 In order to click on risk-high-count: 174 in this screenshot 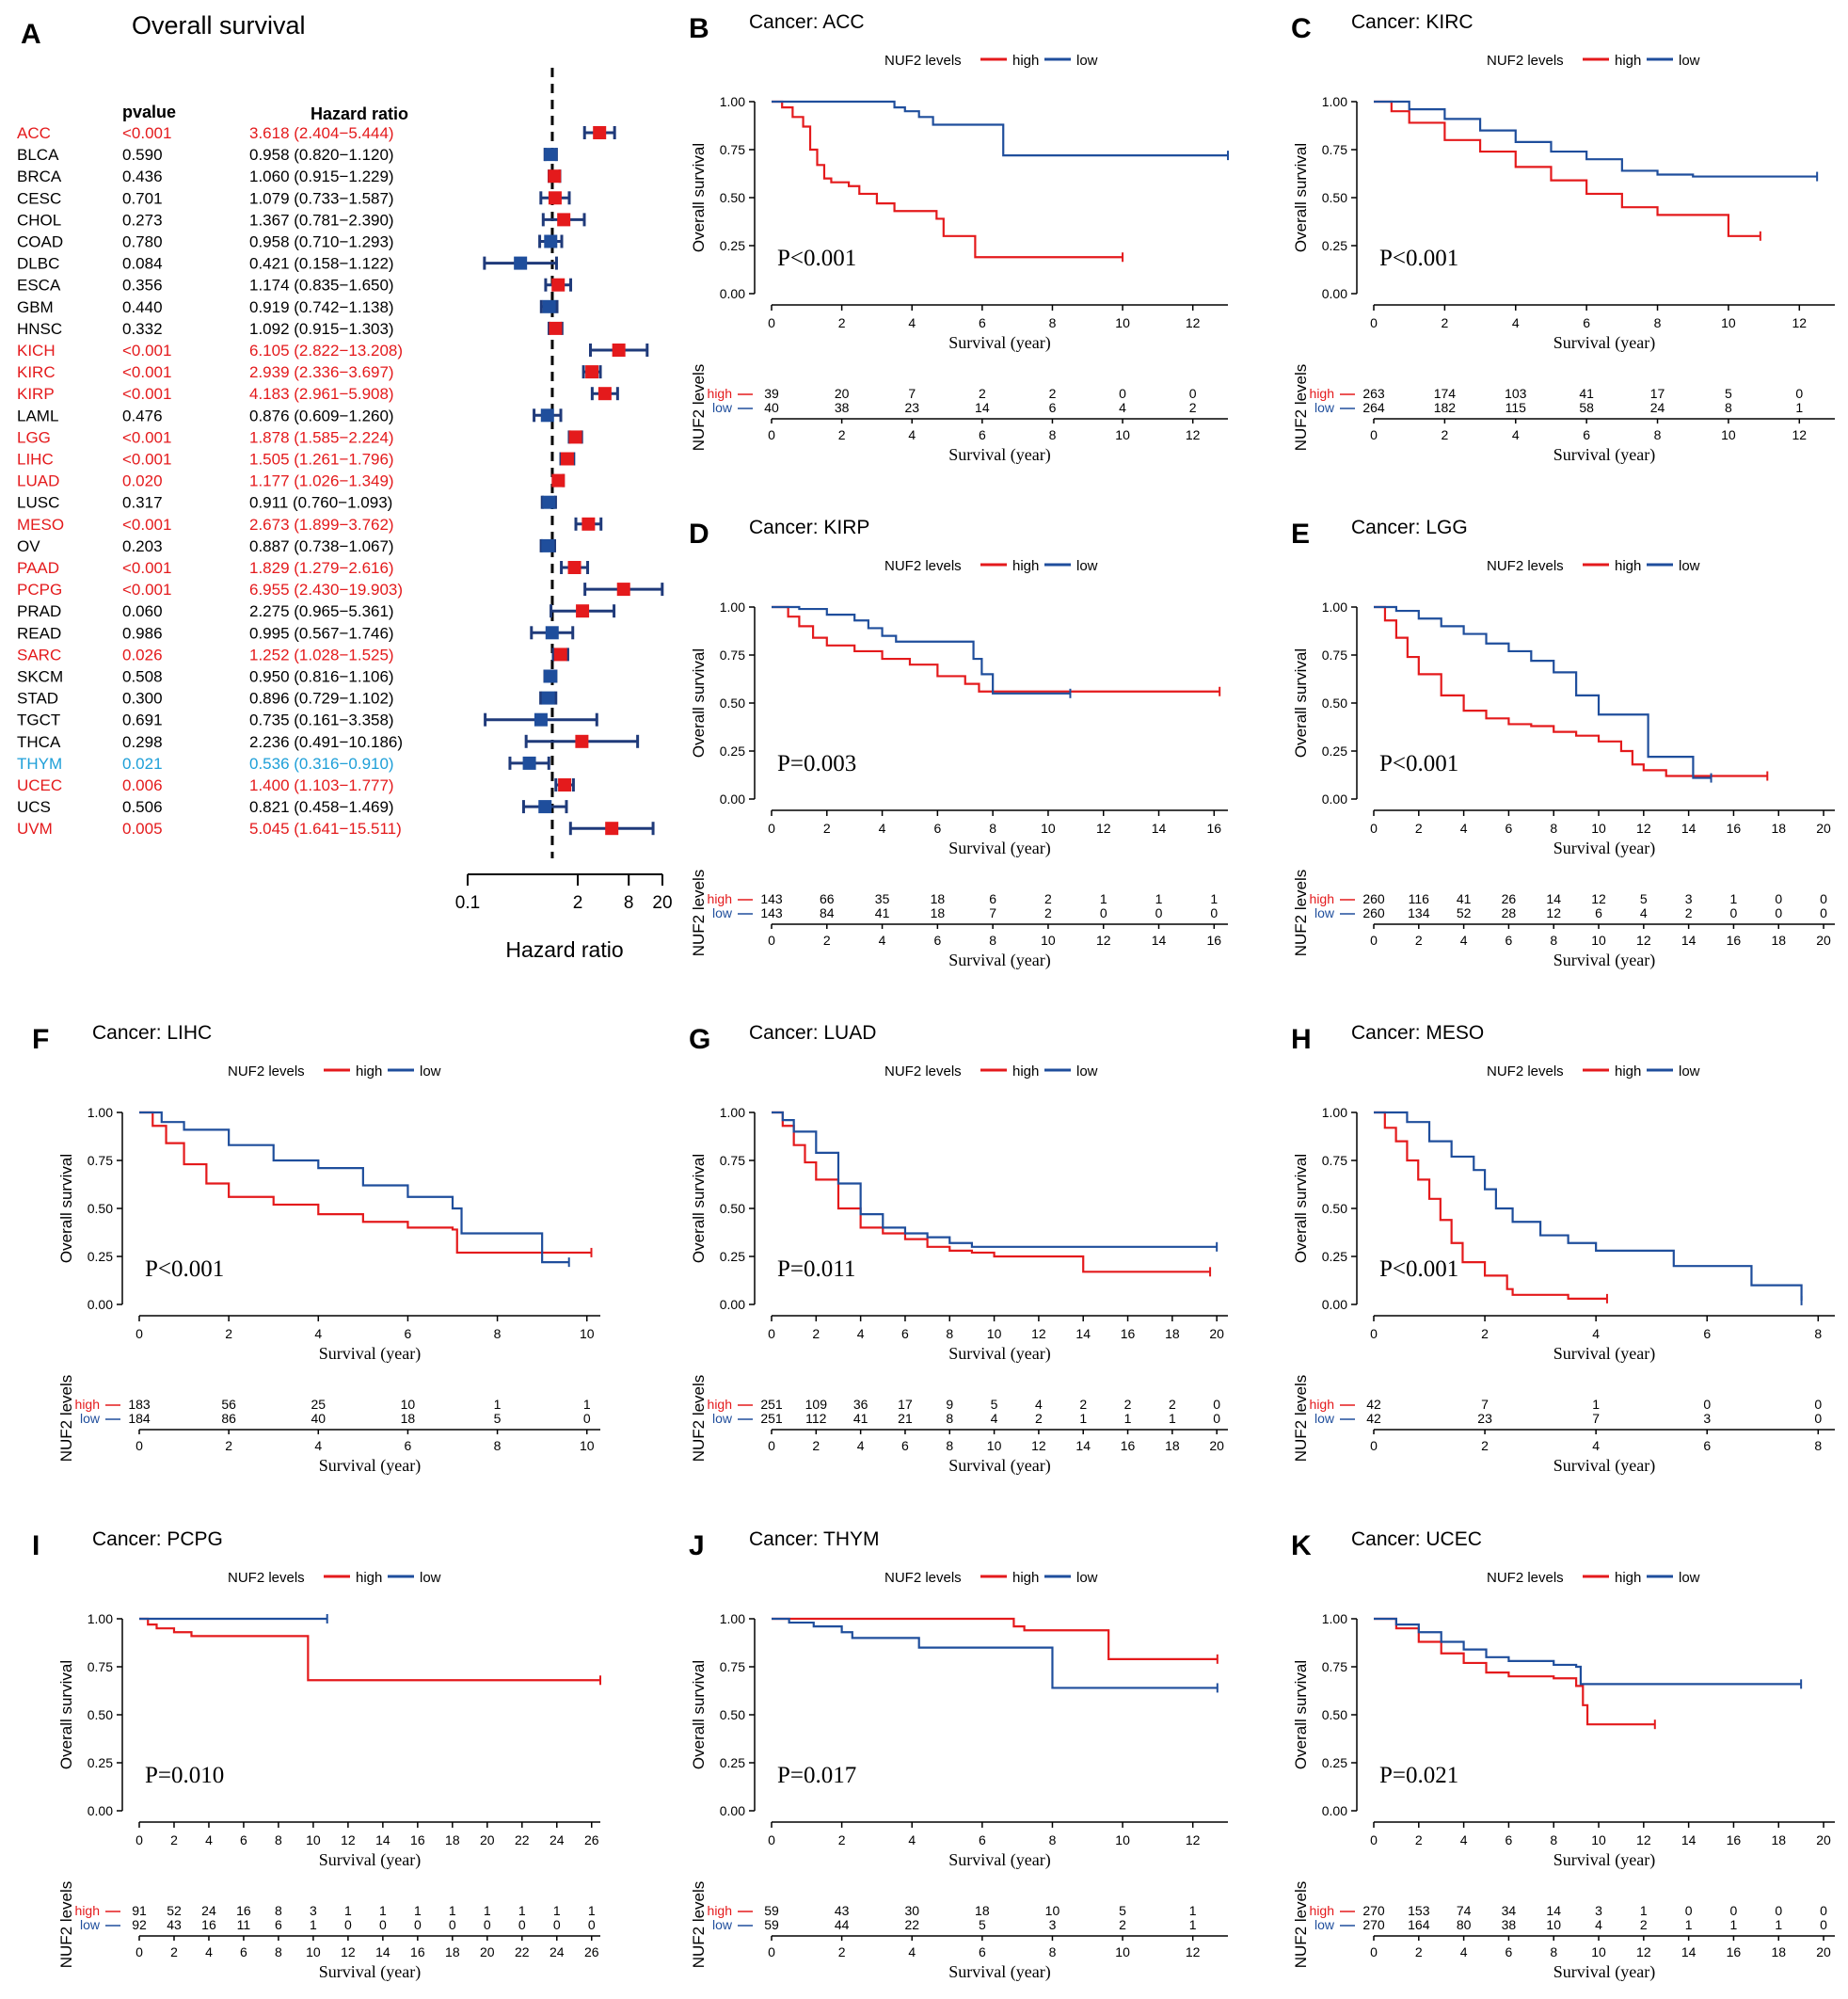, I will do `click(1445, 393)`.